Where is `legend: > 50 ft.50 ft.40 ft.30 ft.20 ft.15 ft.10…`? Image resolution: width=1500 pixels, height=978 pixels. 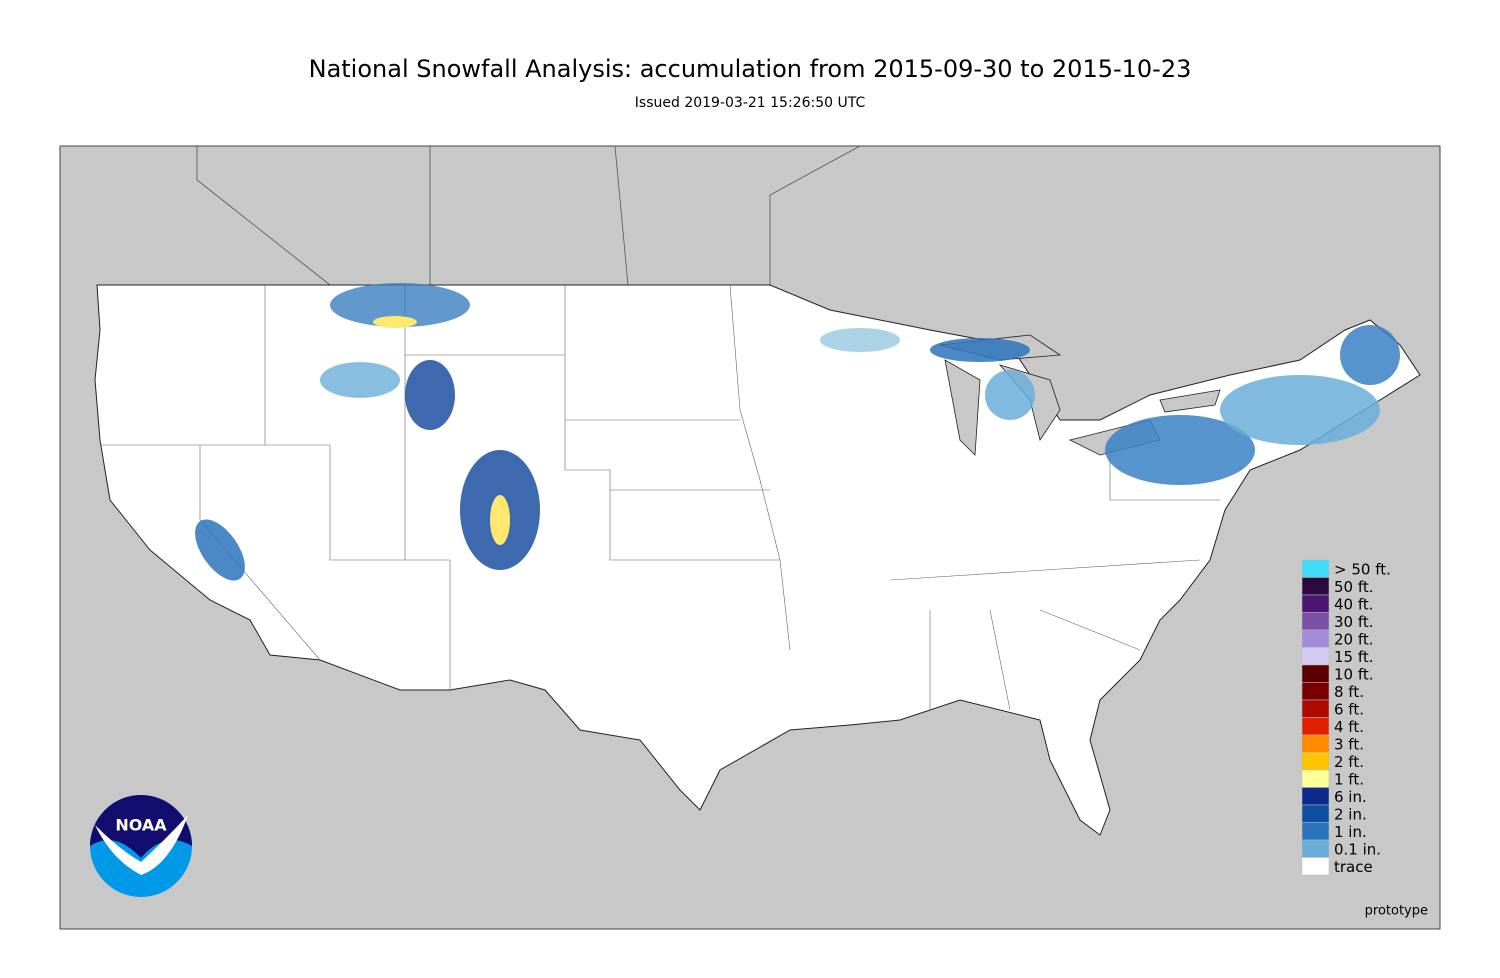
legend: > 50 ft.50 ft.40 ft.30 ft.20 ft.15 ft.10… is located at coordinates (1346, 717).